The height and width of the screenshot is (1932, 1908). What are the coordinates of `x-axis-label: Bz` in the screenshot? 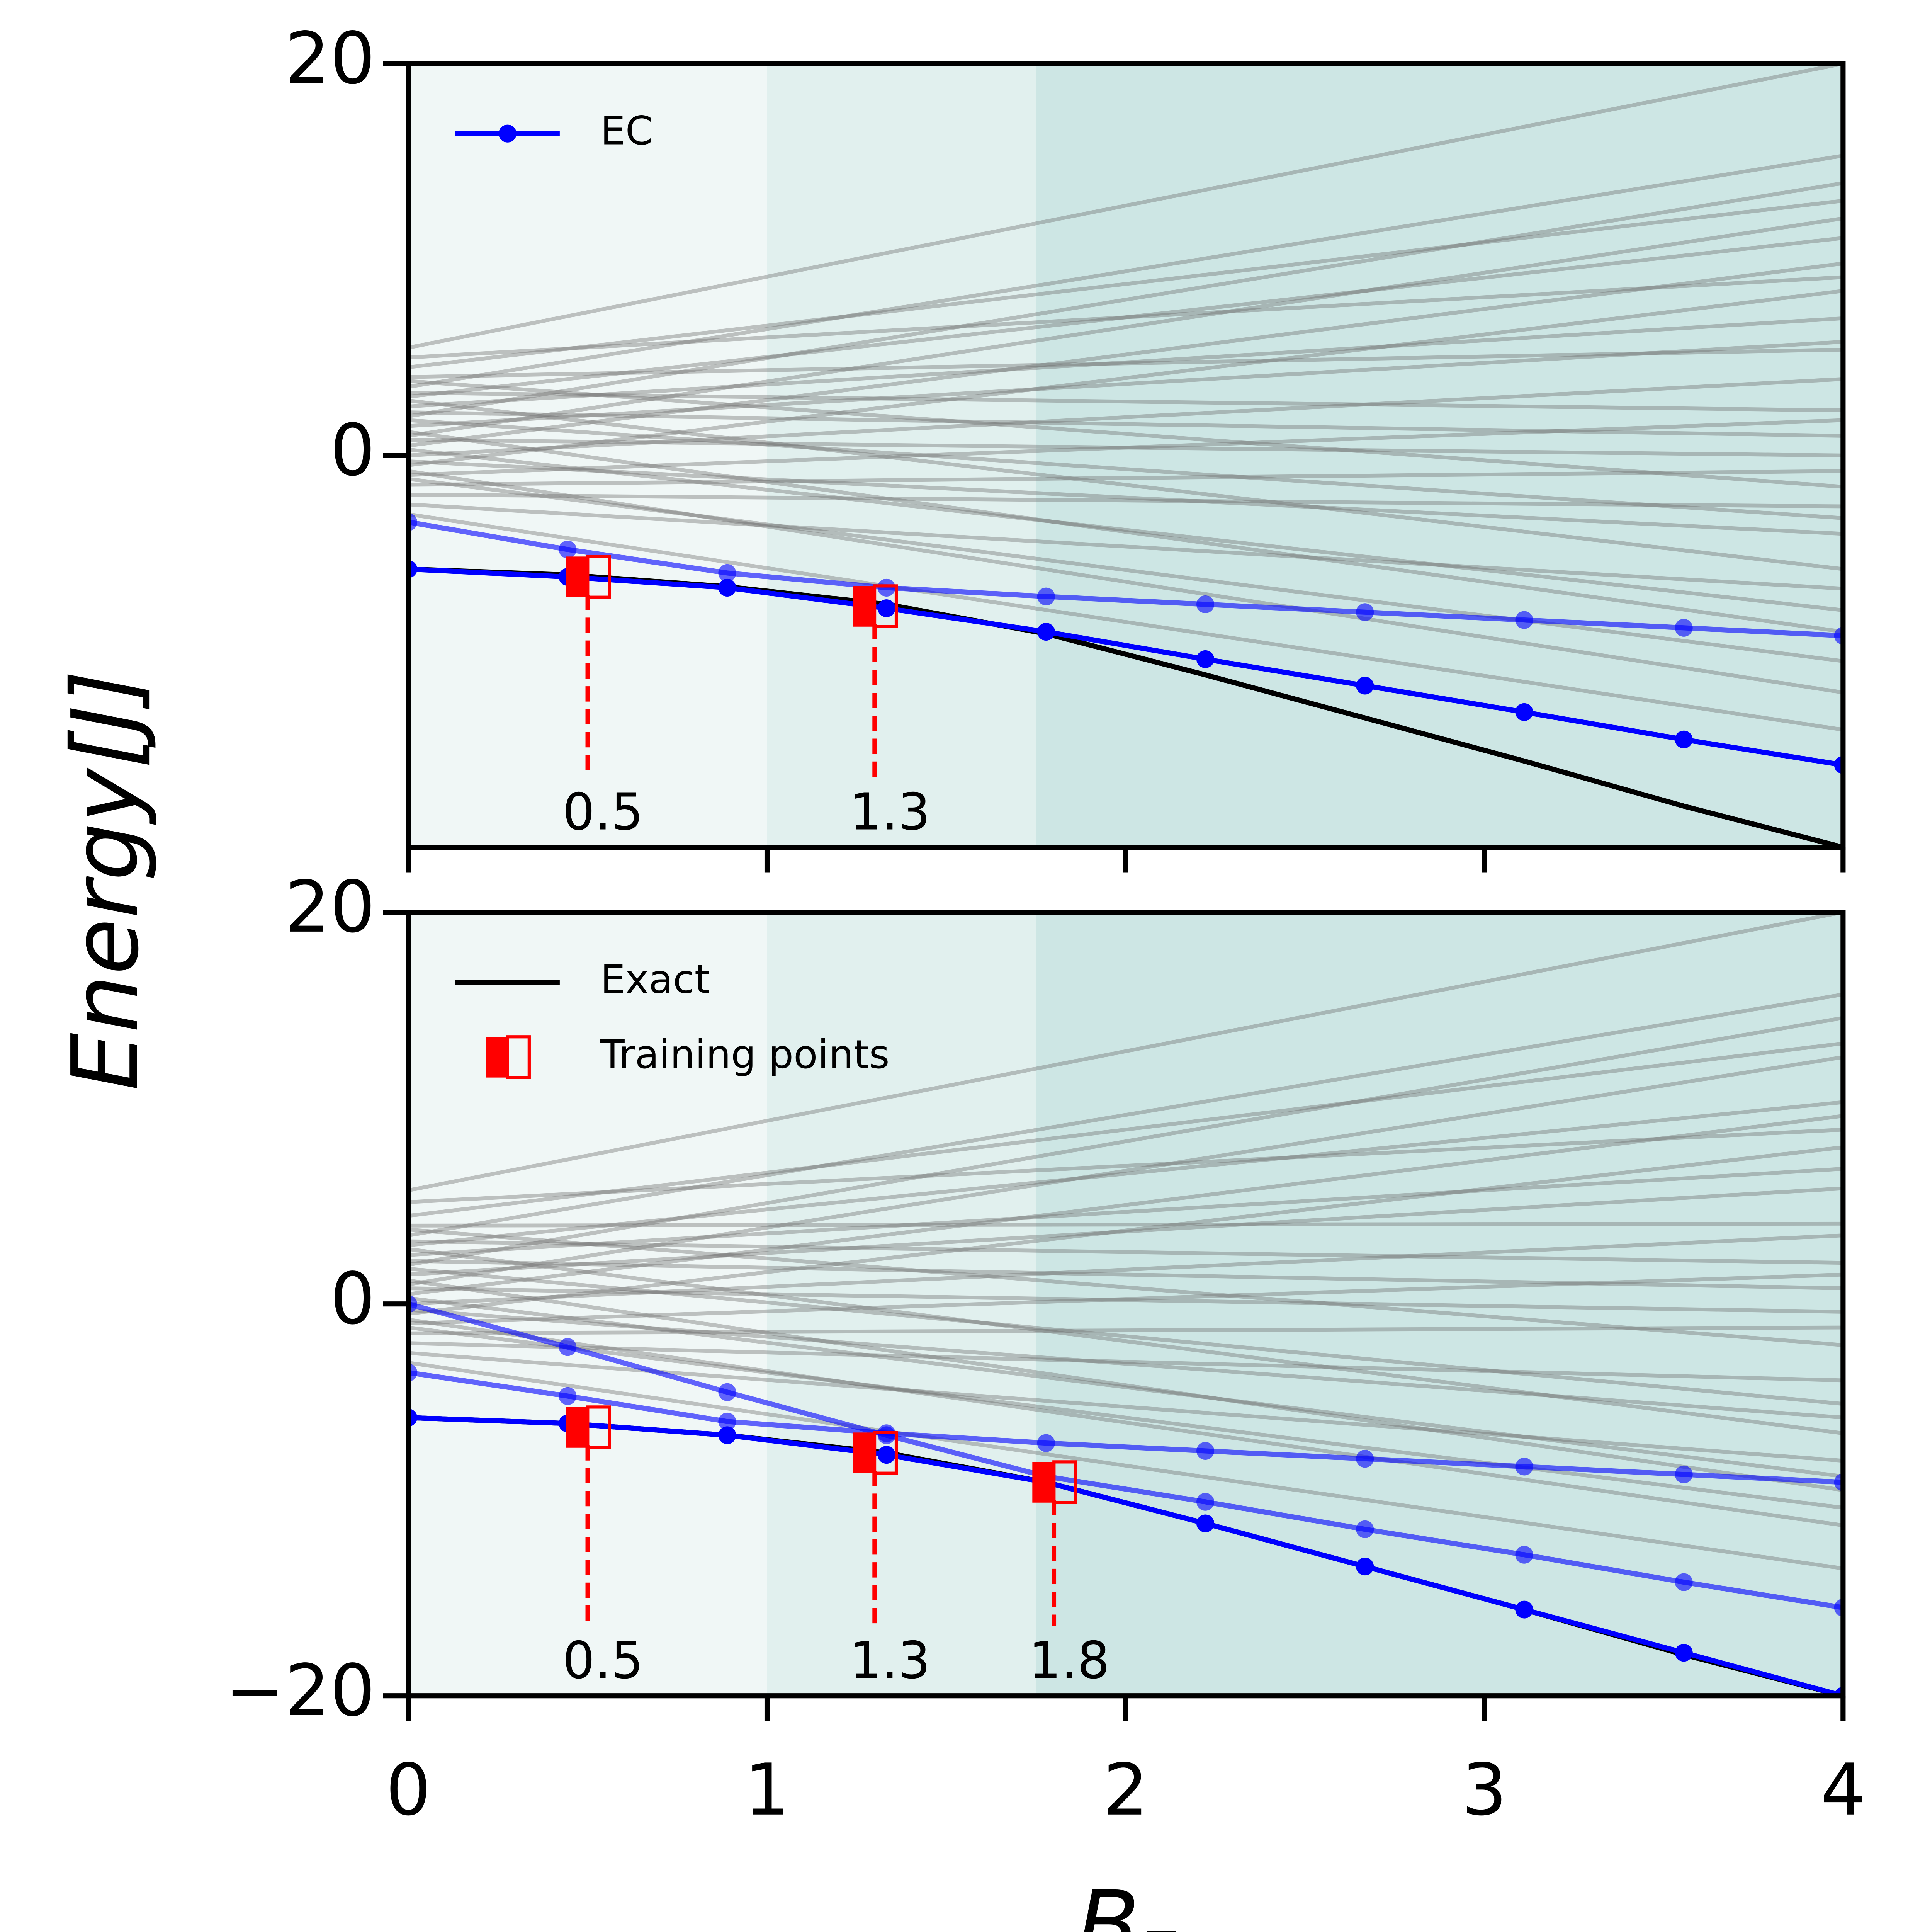 It's located at (1126, 1901).